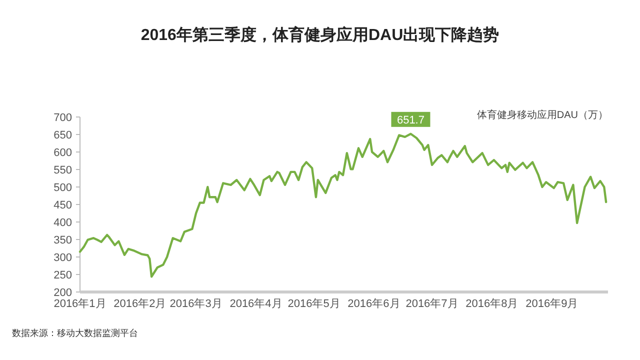  I want to click on y-tick-label: 400, so click(63, 223).